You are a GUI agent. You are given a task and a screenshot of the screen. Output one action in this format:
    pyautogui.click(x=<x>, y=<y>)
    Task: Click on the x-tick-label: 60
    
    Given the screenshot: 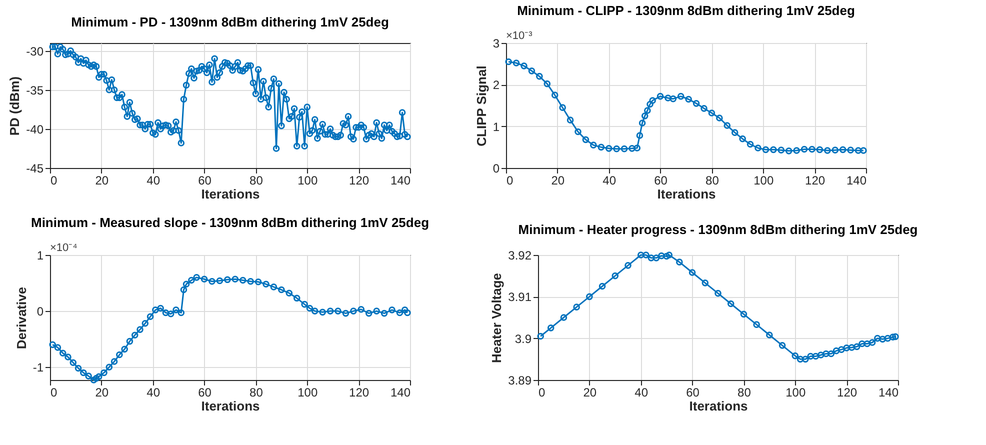 What is the action you would take?
    pyautogui.click(x=205, y=181)
    